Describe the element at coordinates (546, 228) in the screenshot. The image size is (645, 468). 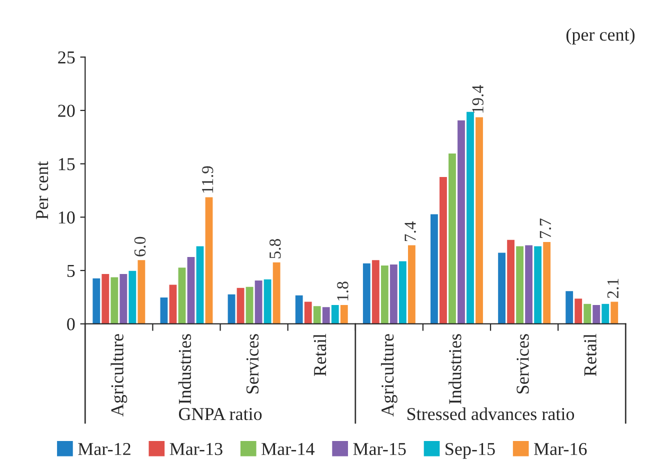
I see `data-label: 7.7` at that location.